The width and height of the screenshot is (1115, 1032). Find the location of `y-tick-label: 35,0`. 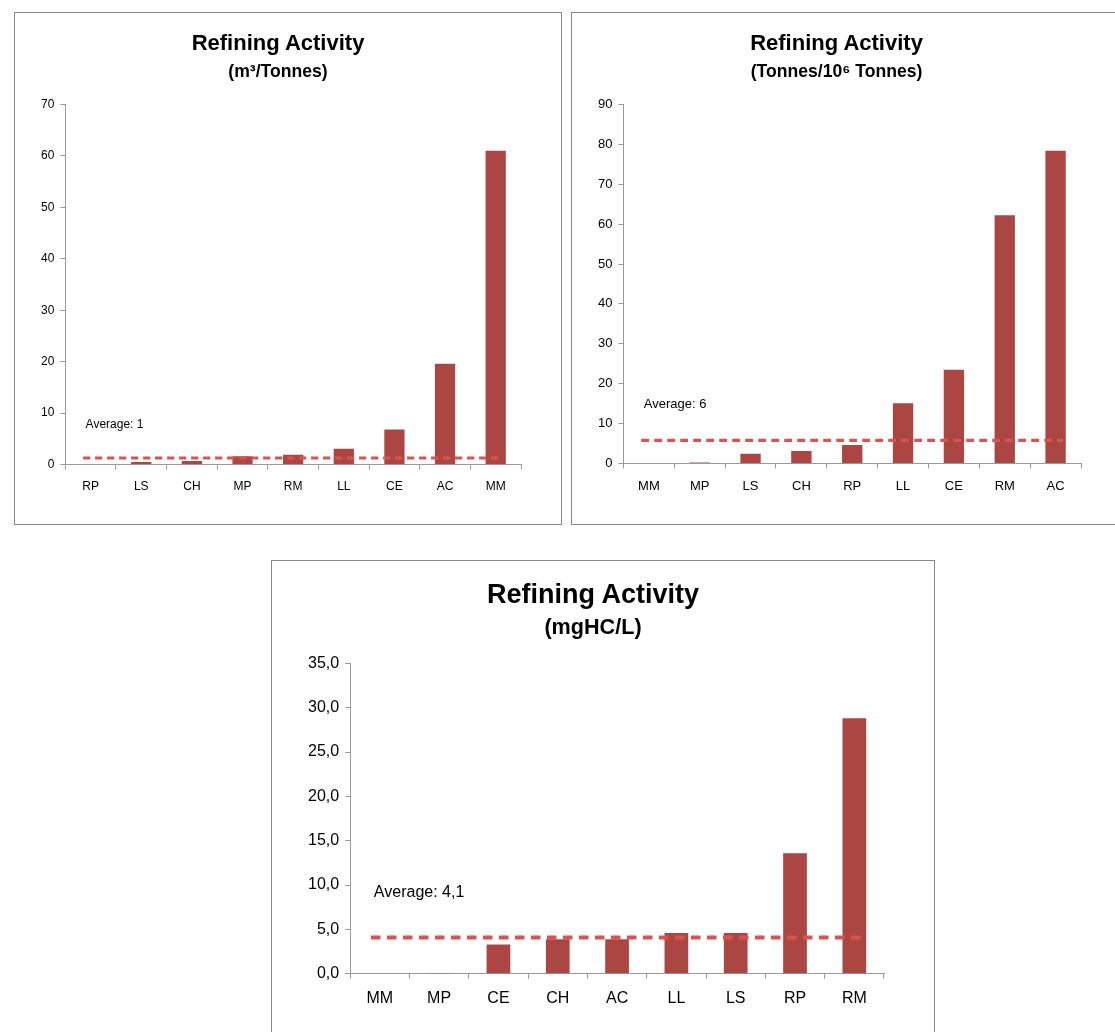

y-tick-label: 35,0 is located at coordinates (324, 662).